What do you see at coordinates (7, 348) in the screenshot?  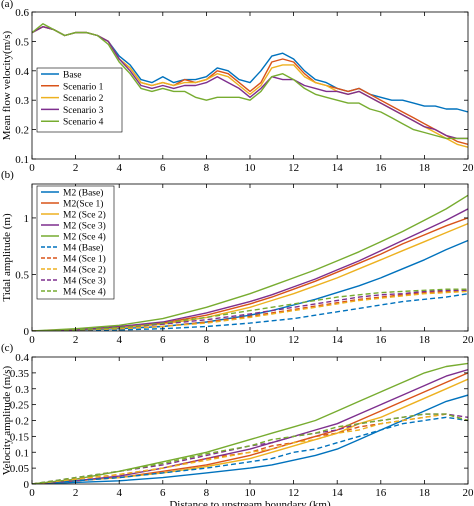 I see `panel-label: (c)` at bounding box center [7, 348].